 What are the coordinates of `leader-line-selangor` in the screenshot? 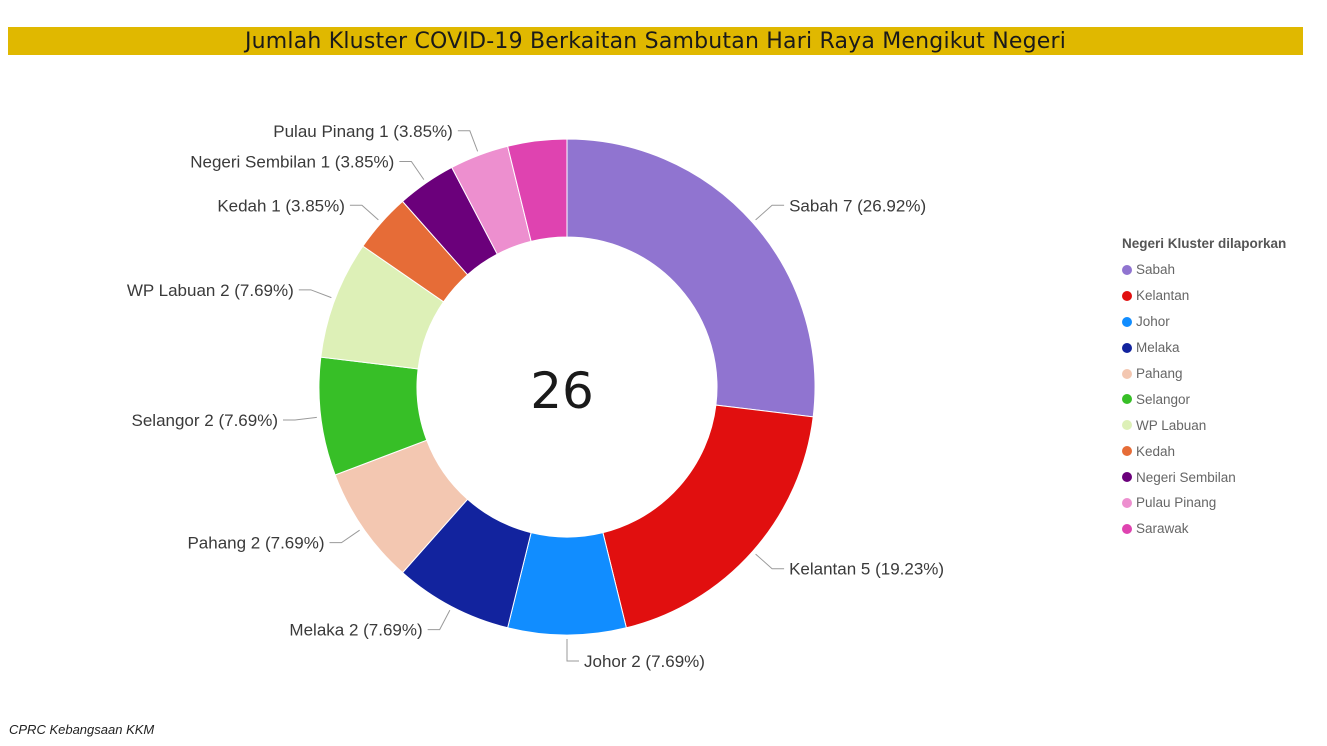 It's located at (299, 418).